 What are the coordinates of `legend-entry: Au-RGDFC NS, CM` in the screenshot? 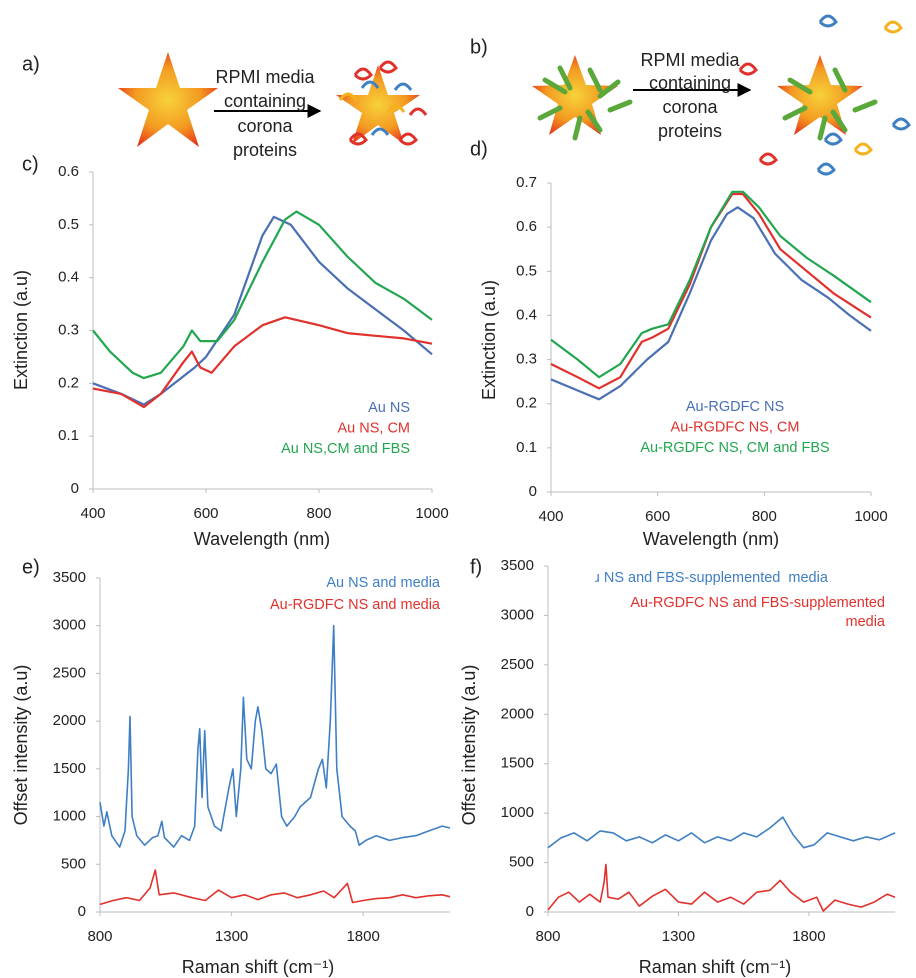 It's located at (735, 427).